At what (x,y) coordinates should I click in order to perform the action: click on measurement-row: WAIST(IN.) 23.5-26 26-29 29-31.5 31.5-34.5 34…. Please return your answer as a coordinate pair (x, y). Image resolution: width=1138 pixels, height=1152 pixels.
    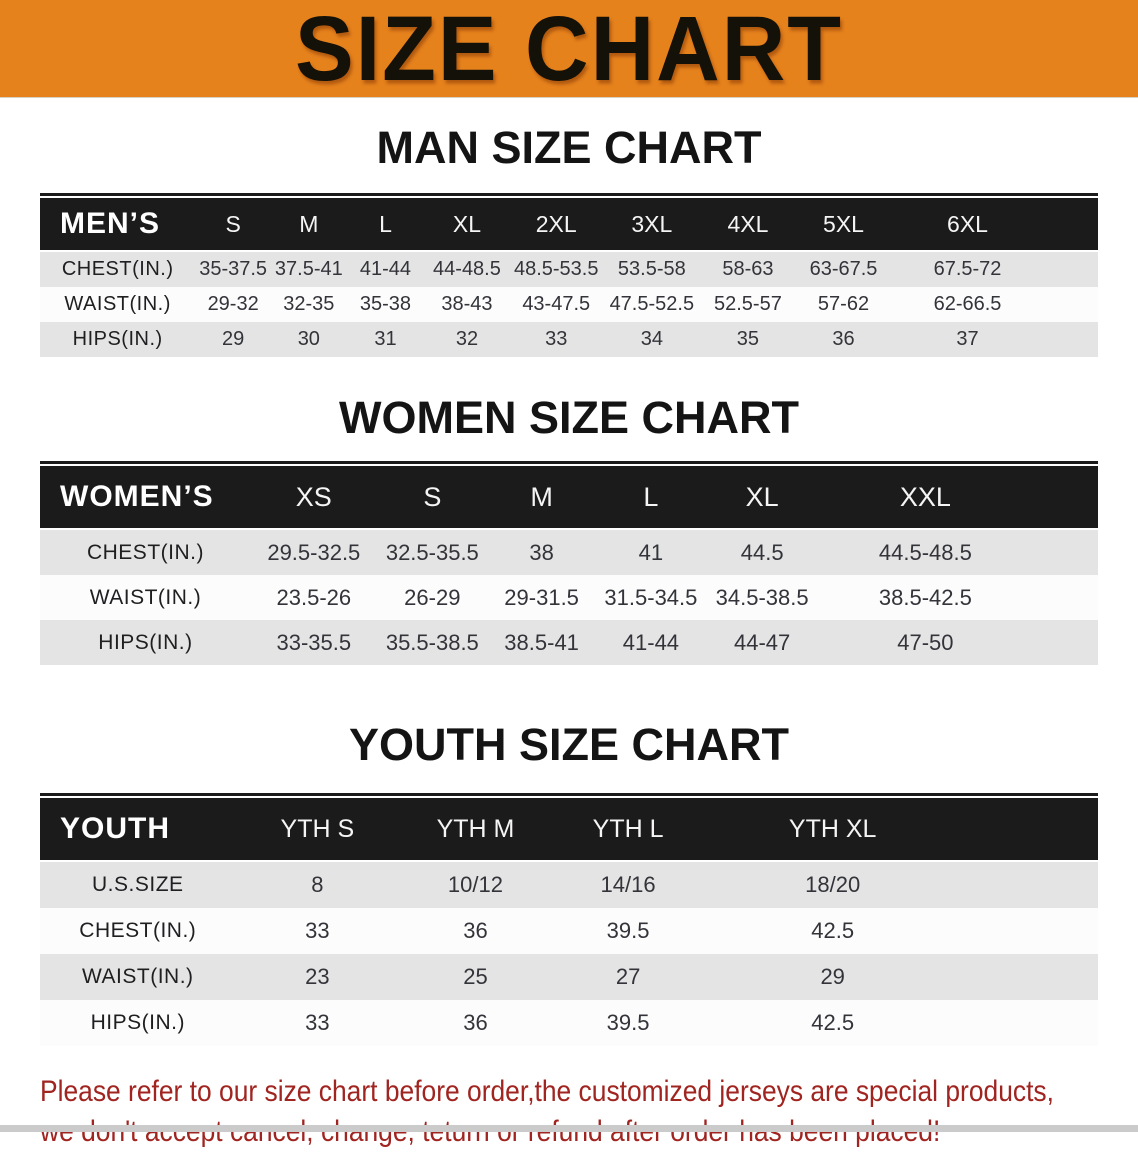
    Looking at the image, I should click on (569, 597).